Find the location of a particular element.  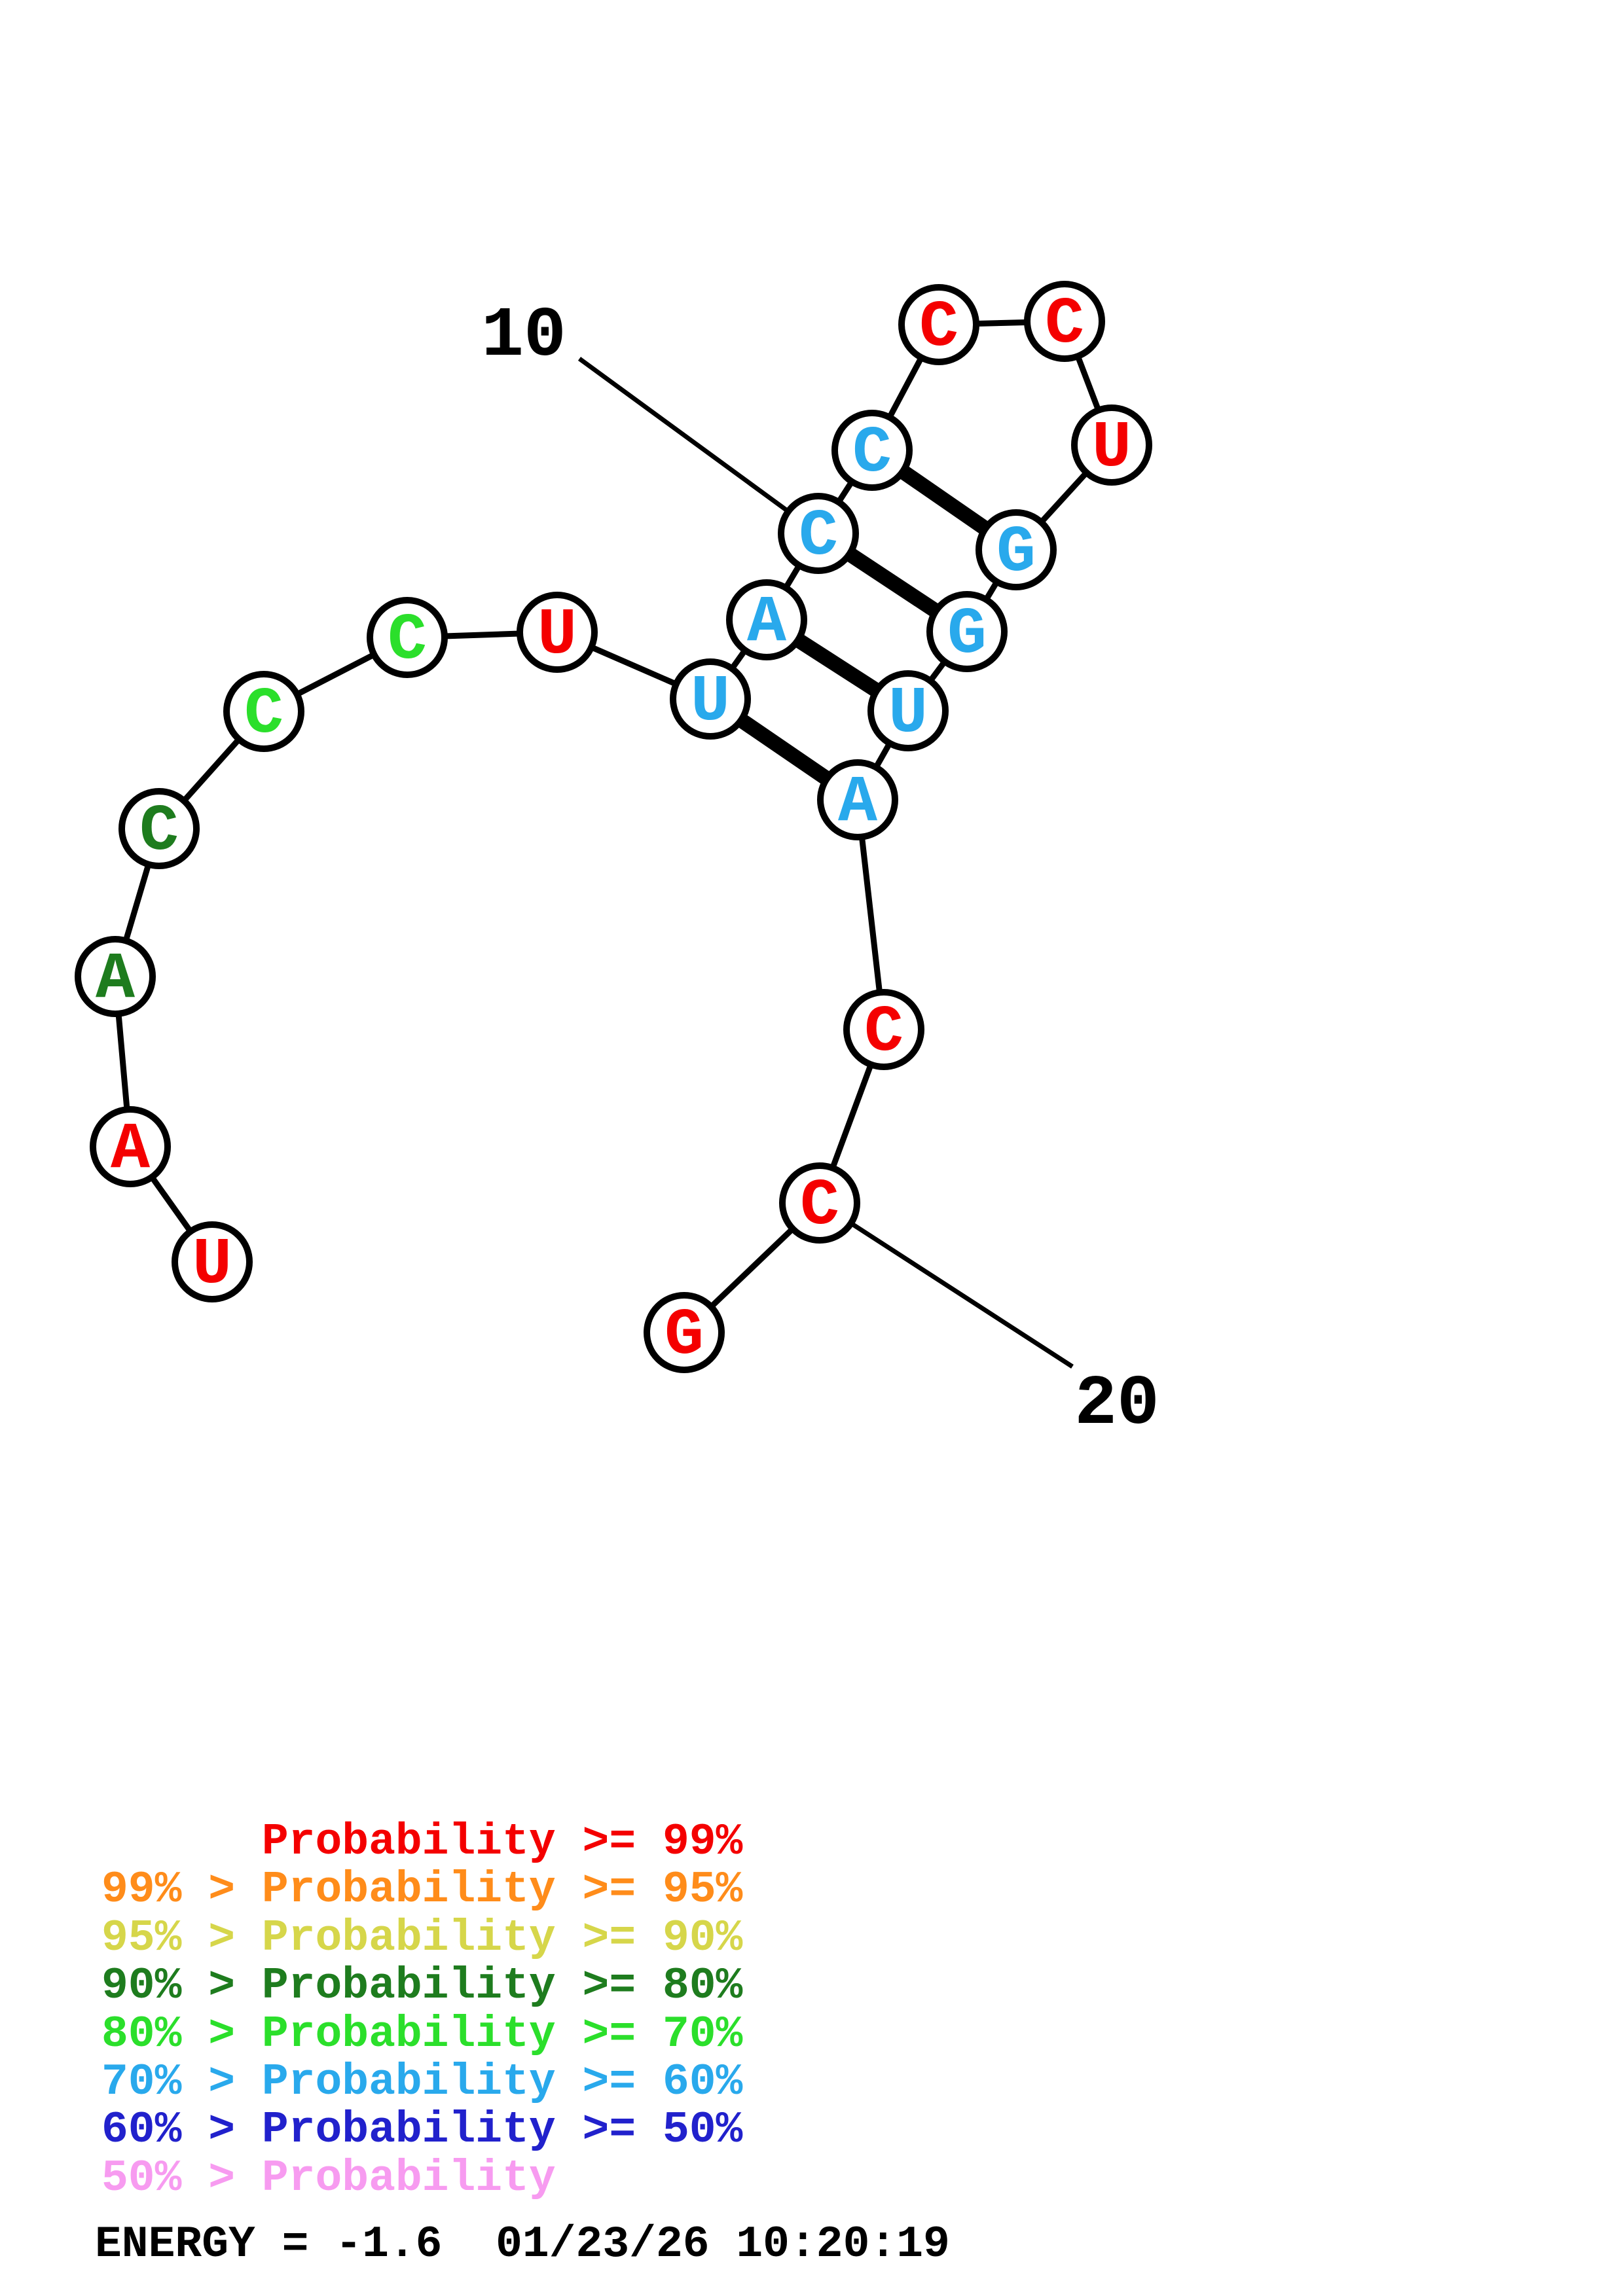

nucleotide-base-2: A is located at coordinates (131, 1150).